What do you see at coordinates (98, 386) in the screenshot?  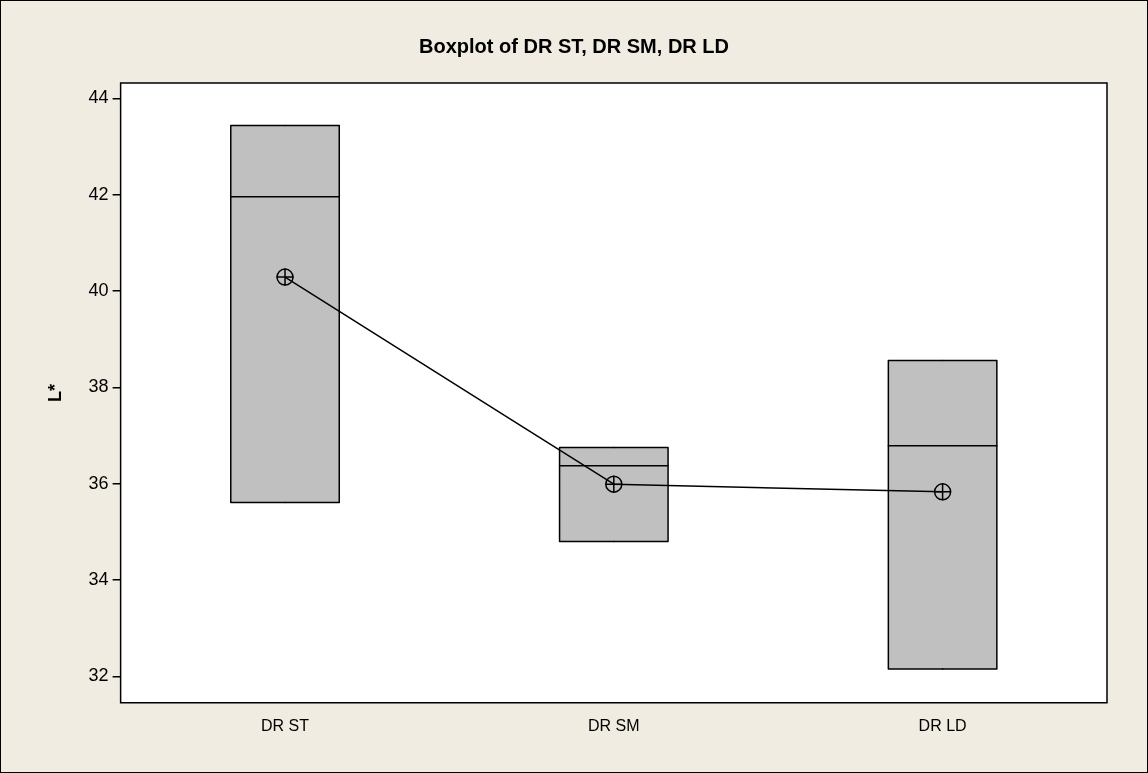 I see `y-tick-label: 38` at bounding box center [98, 386].